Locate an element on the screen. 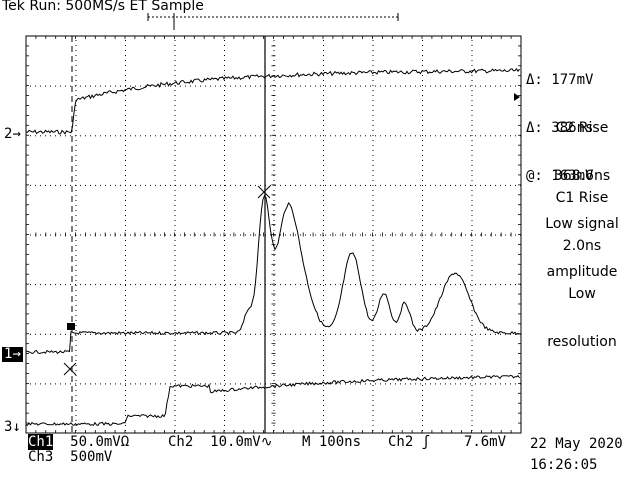  delta-voltage-readout: Δ: 177mV is located at coordinates (560, 80).